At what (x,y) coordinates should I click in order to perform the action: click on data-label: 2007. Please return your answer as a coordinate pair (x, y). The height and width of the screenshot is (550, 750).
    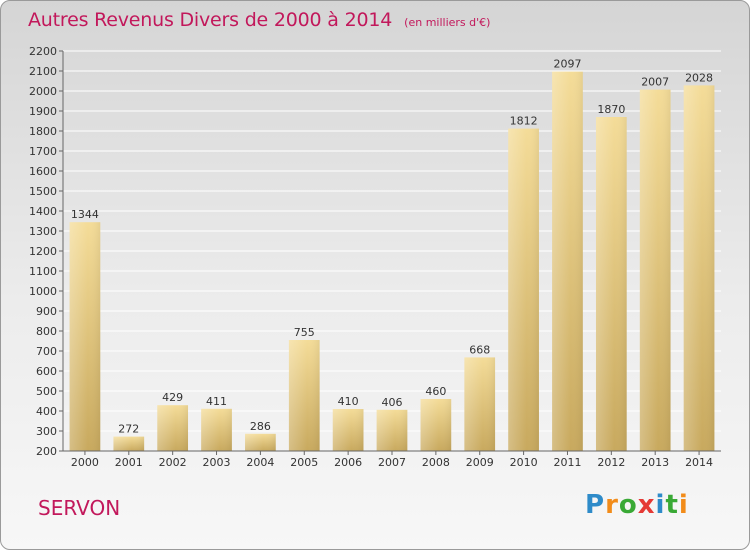
    Looking at the image, I should click on (655, 82).